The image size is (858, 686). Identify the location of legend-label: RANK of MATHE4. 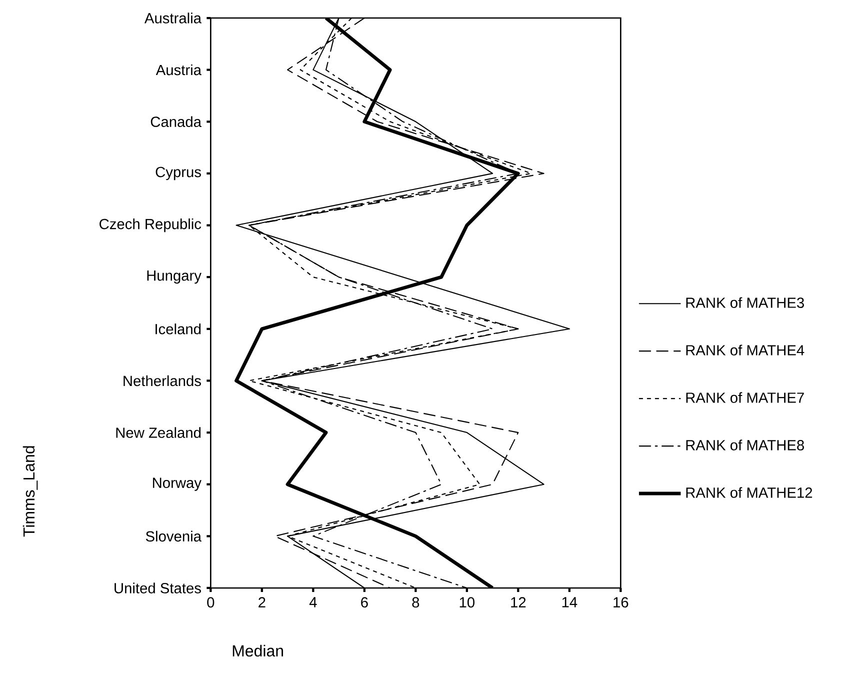
(745, 350).